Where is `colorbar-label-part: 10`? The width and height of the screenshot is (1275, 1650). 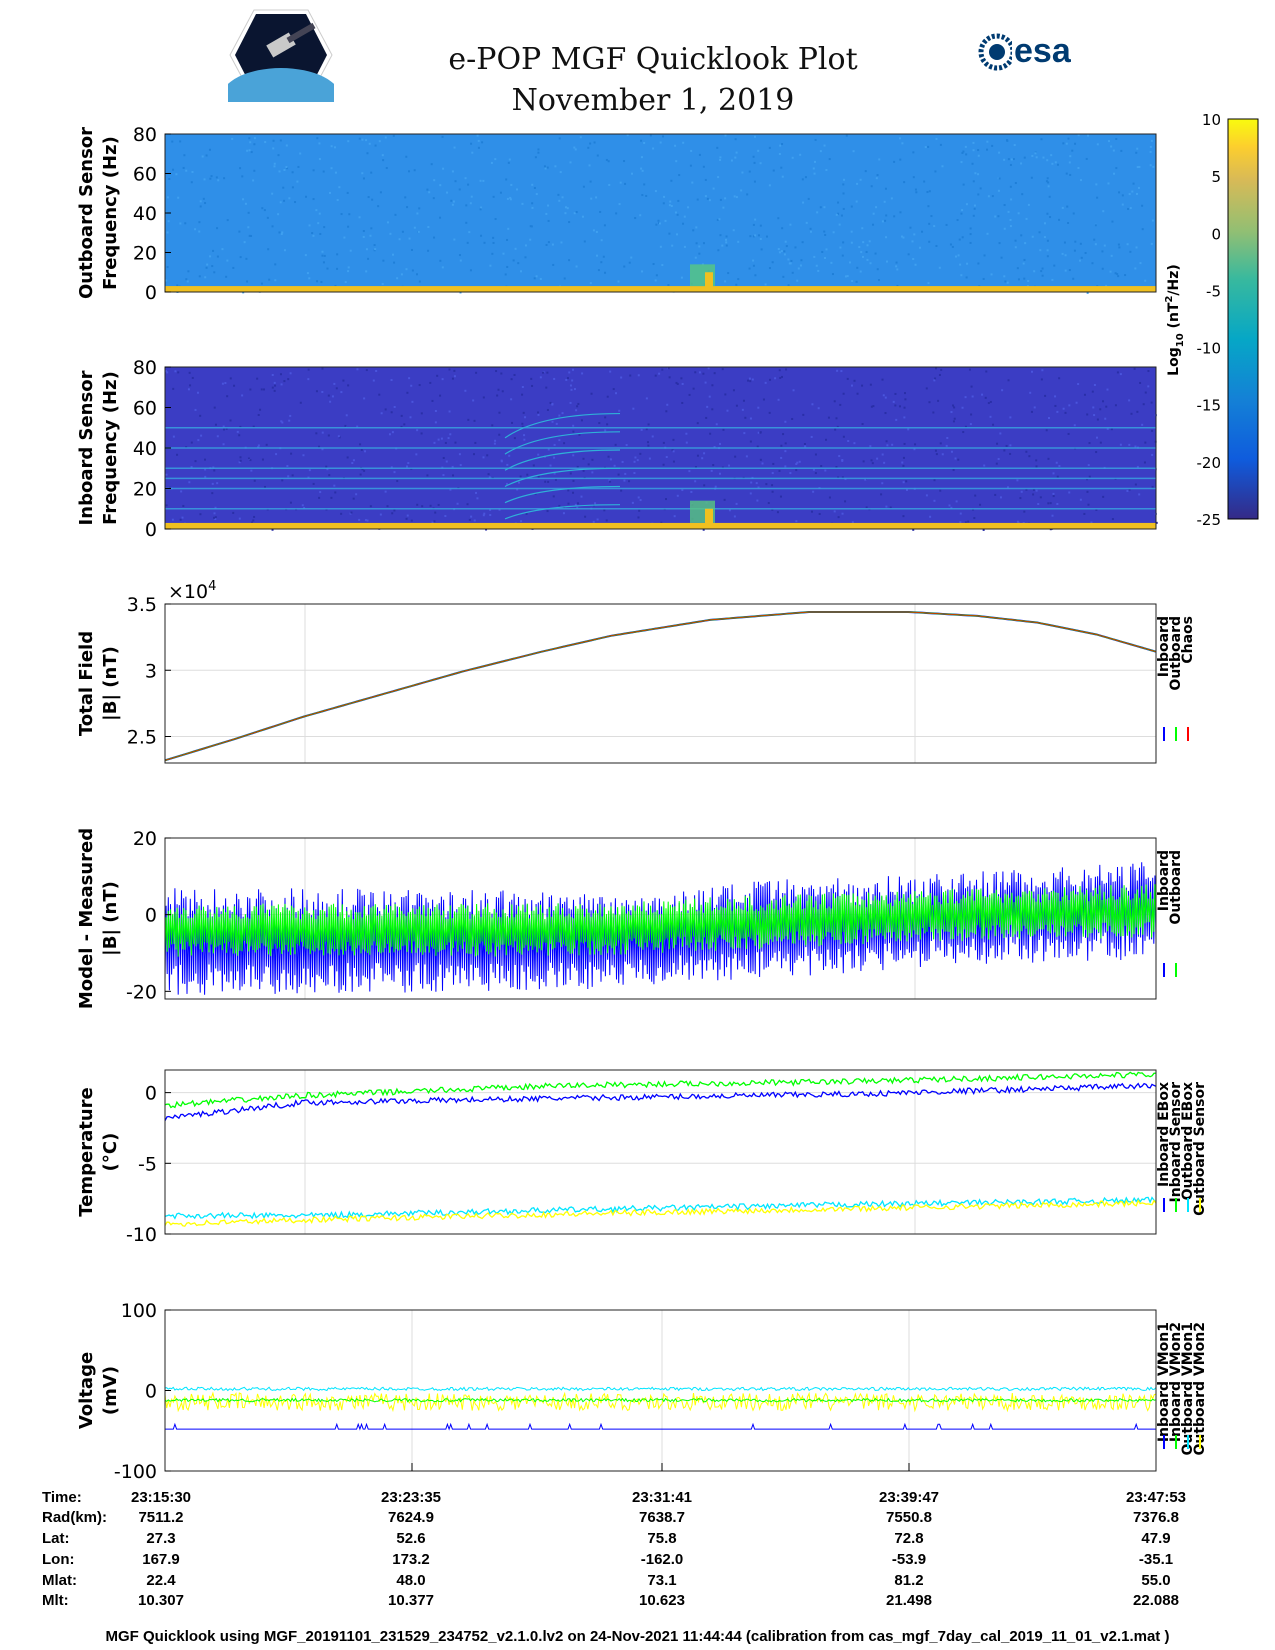 colorbar-label-part: 10 is located at coordinates (1180, 340).